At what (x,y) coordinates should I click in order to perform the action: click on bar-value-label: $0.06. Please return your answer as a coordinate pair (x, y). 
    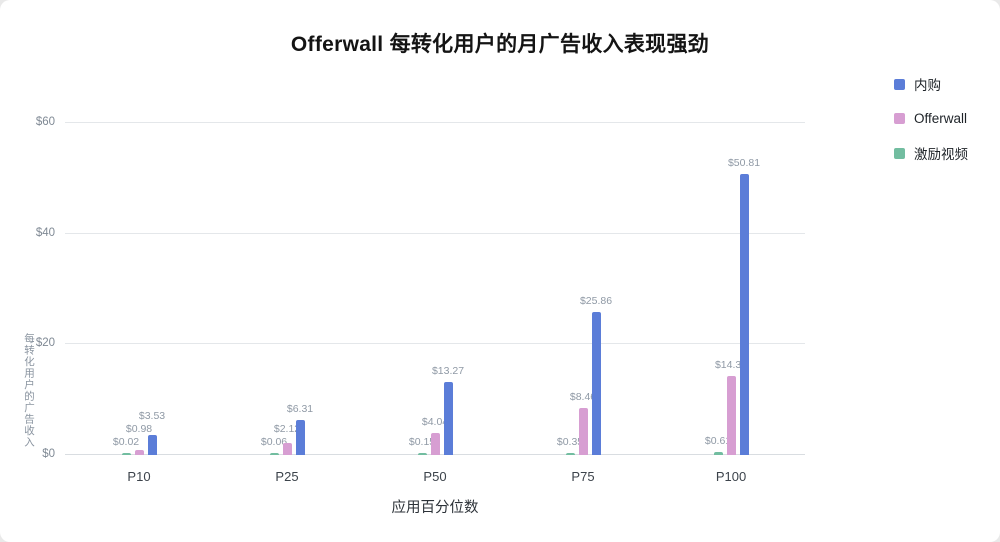
    Looking at the image, I should click on (274, 442).